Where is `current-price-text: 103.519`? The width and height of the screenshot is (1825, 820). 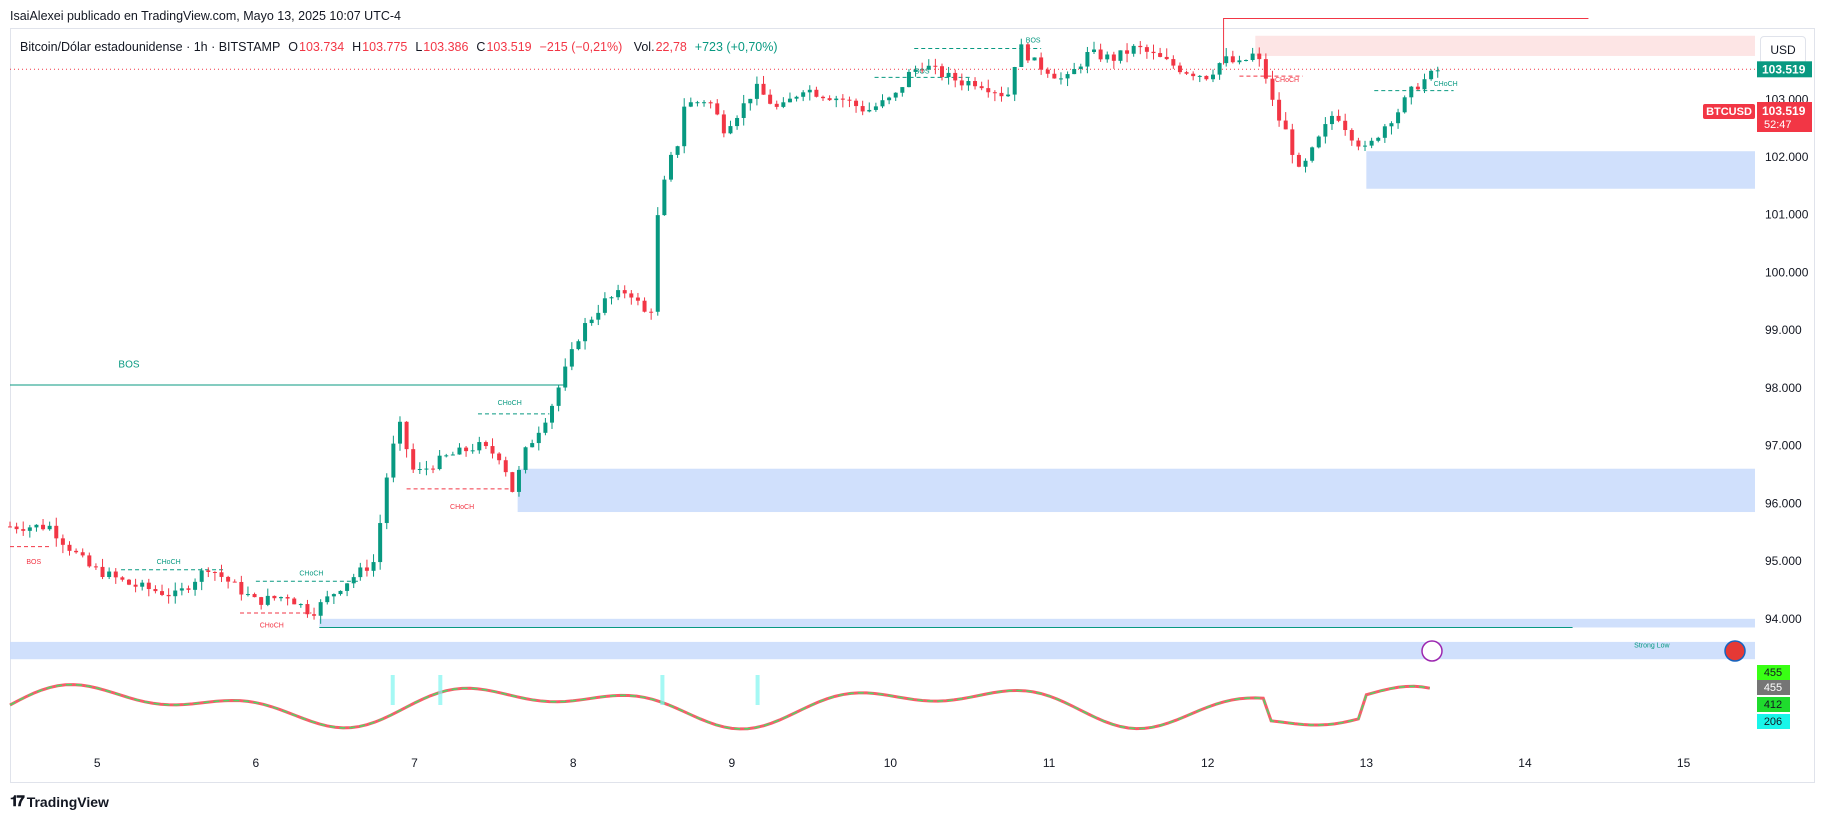
current-price-text: 103.519 is located at coordinates (1784, 69).